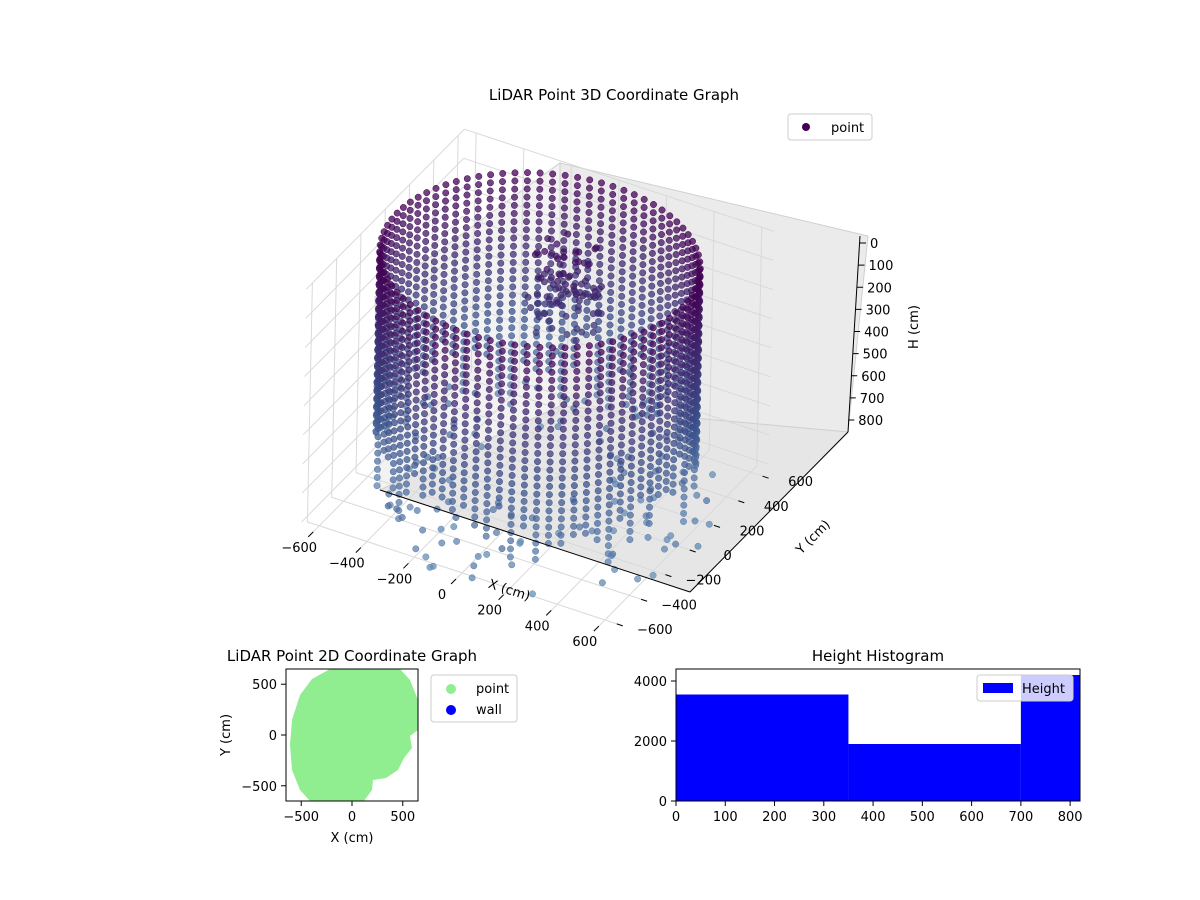 Image resolution: width=1200 pixels, height=900 pixels. Describe the element at coordinates (614, 95) in the screenshot. I see `plot-3d-title: LiDAR Point 3D Coordinate Graph` at that location.